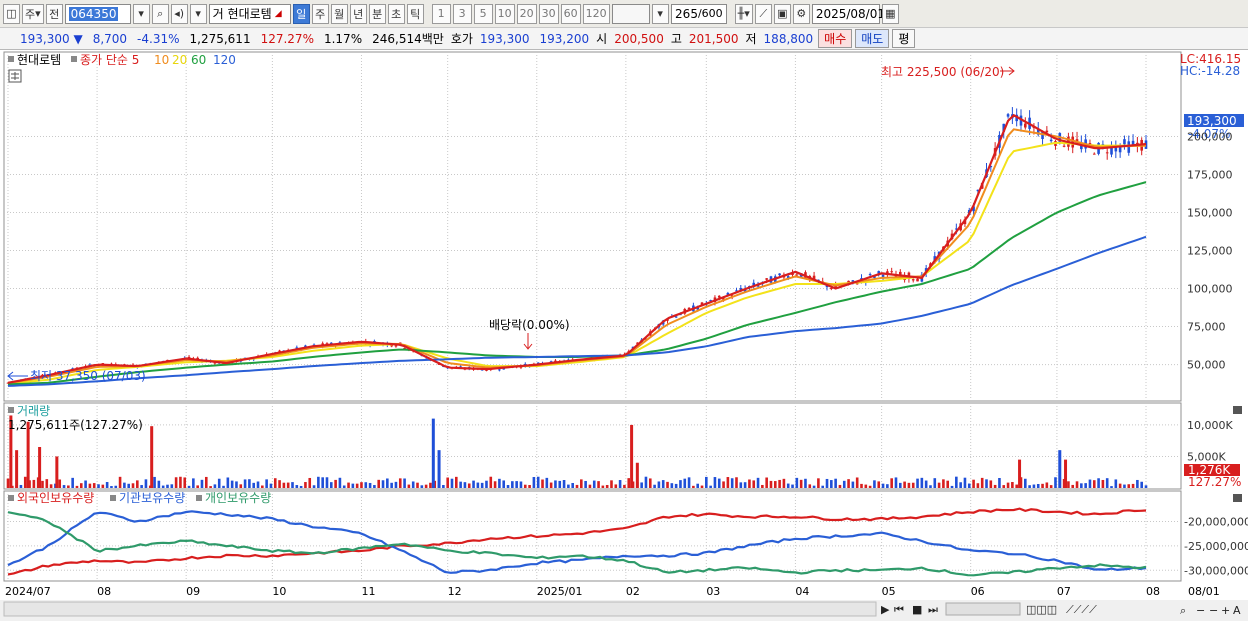 This screenshot has height=621, width=1248. Describe the element at coordinates (548, 13) in the screenshot. I see `interval-30: 30` at that location.